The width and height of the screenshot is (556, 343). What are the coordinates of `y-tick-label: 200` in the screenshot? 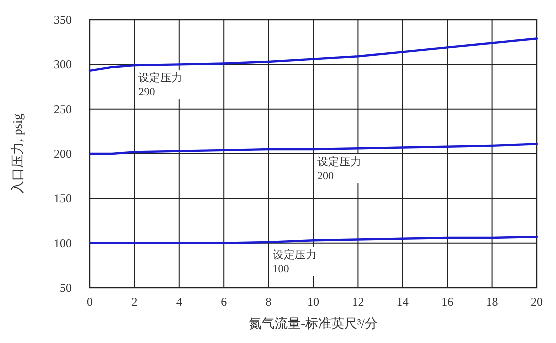 It's located at (63, 154).